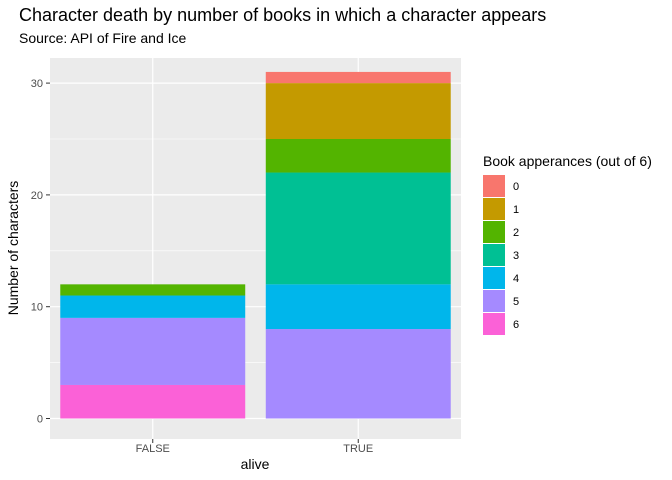 The width and height of the screenshot is (672, 480). Describe the element at coordinates (37, 84) in the screenshot. I see `y-tick-label: 30` at that location.